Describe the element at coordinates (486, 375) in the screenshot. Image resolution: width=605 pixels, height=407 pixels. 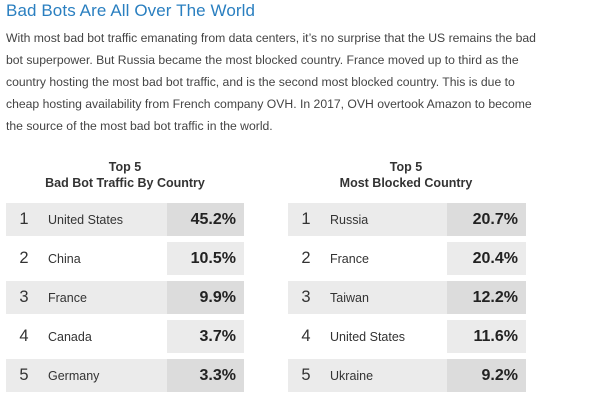
I see `percent-cell: 9.2%` at that location.